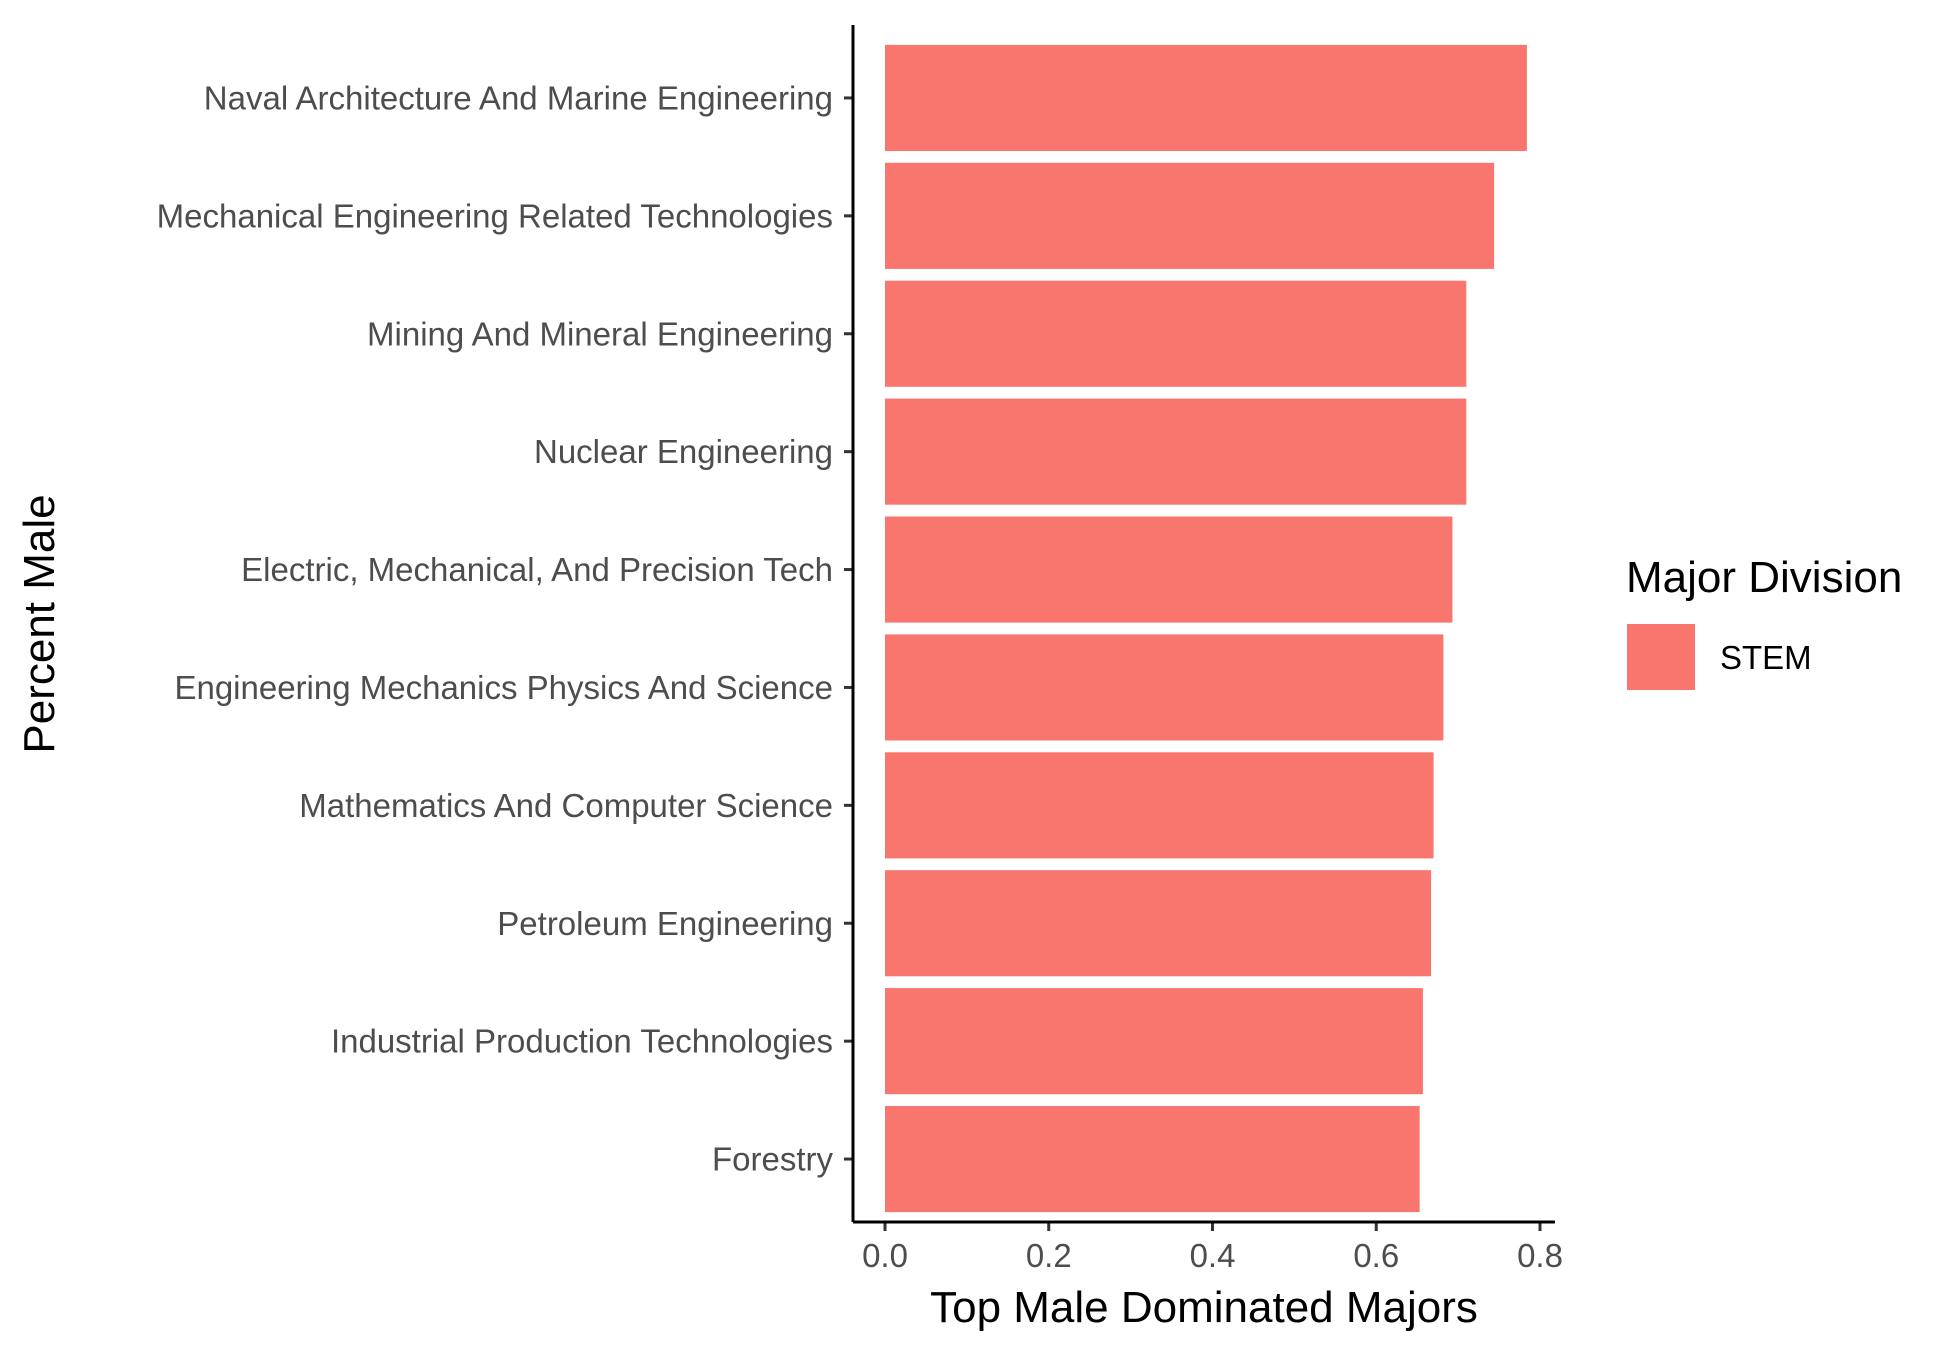  Describe the element at coordinates (1764, 621) in the screenshot. I see `legend: Major Division STEM` at that location.